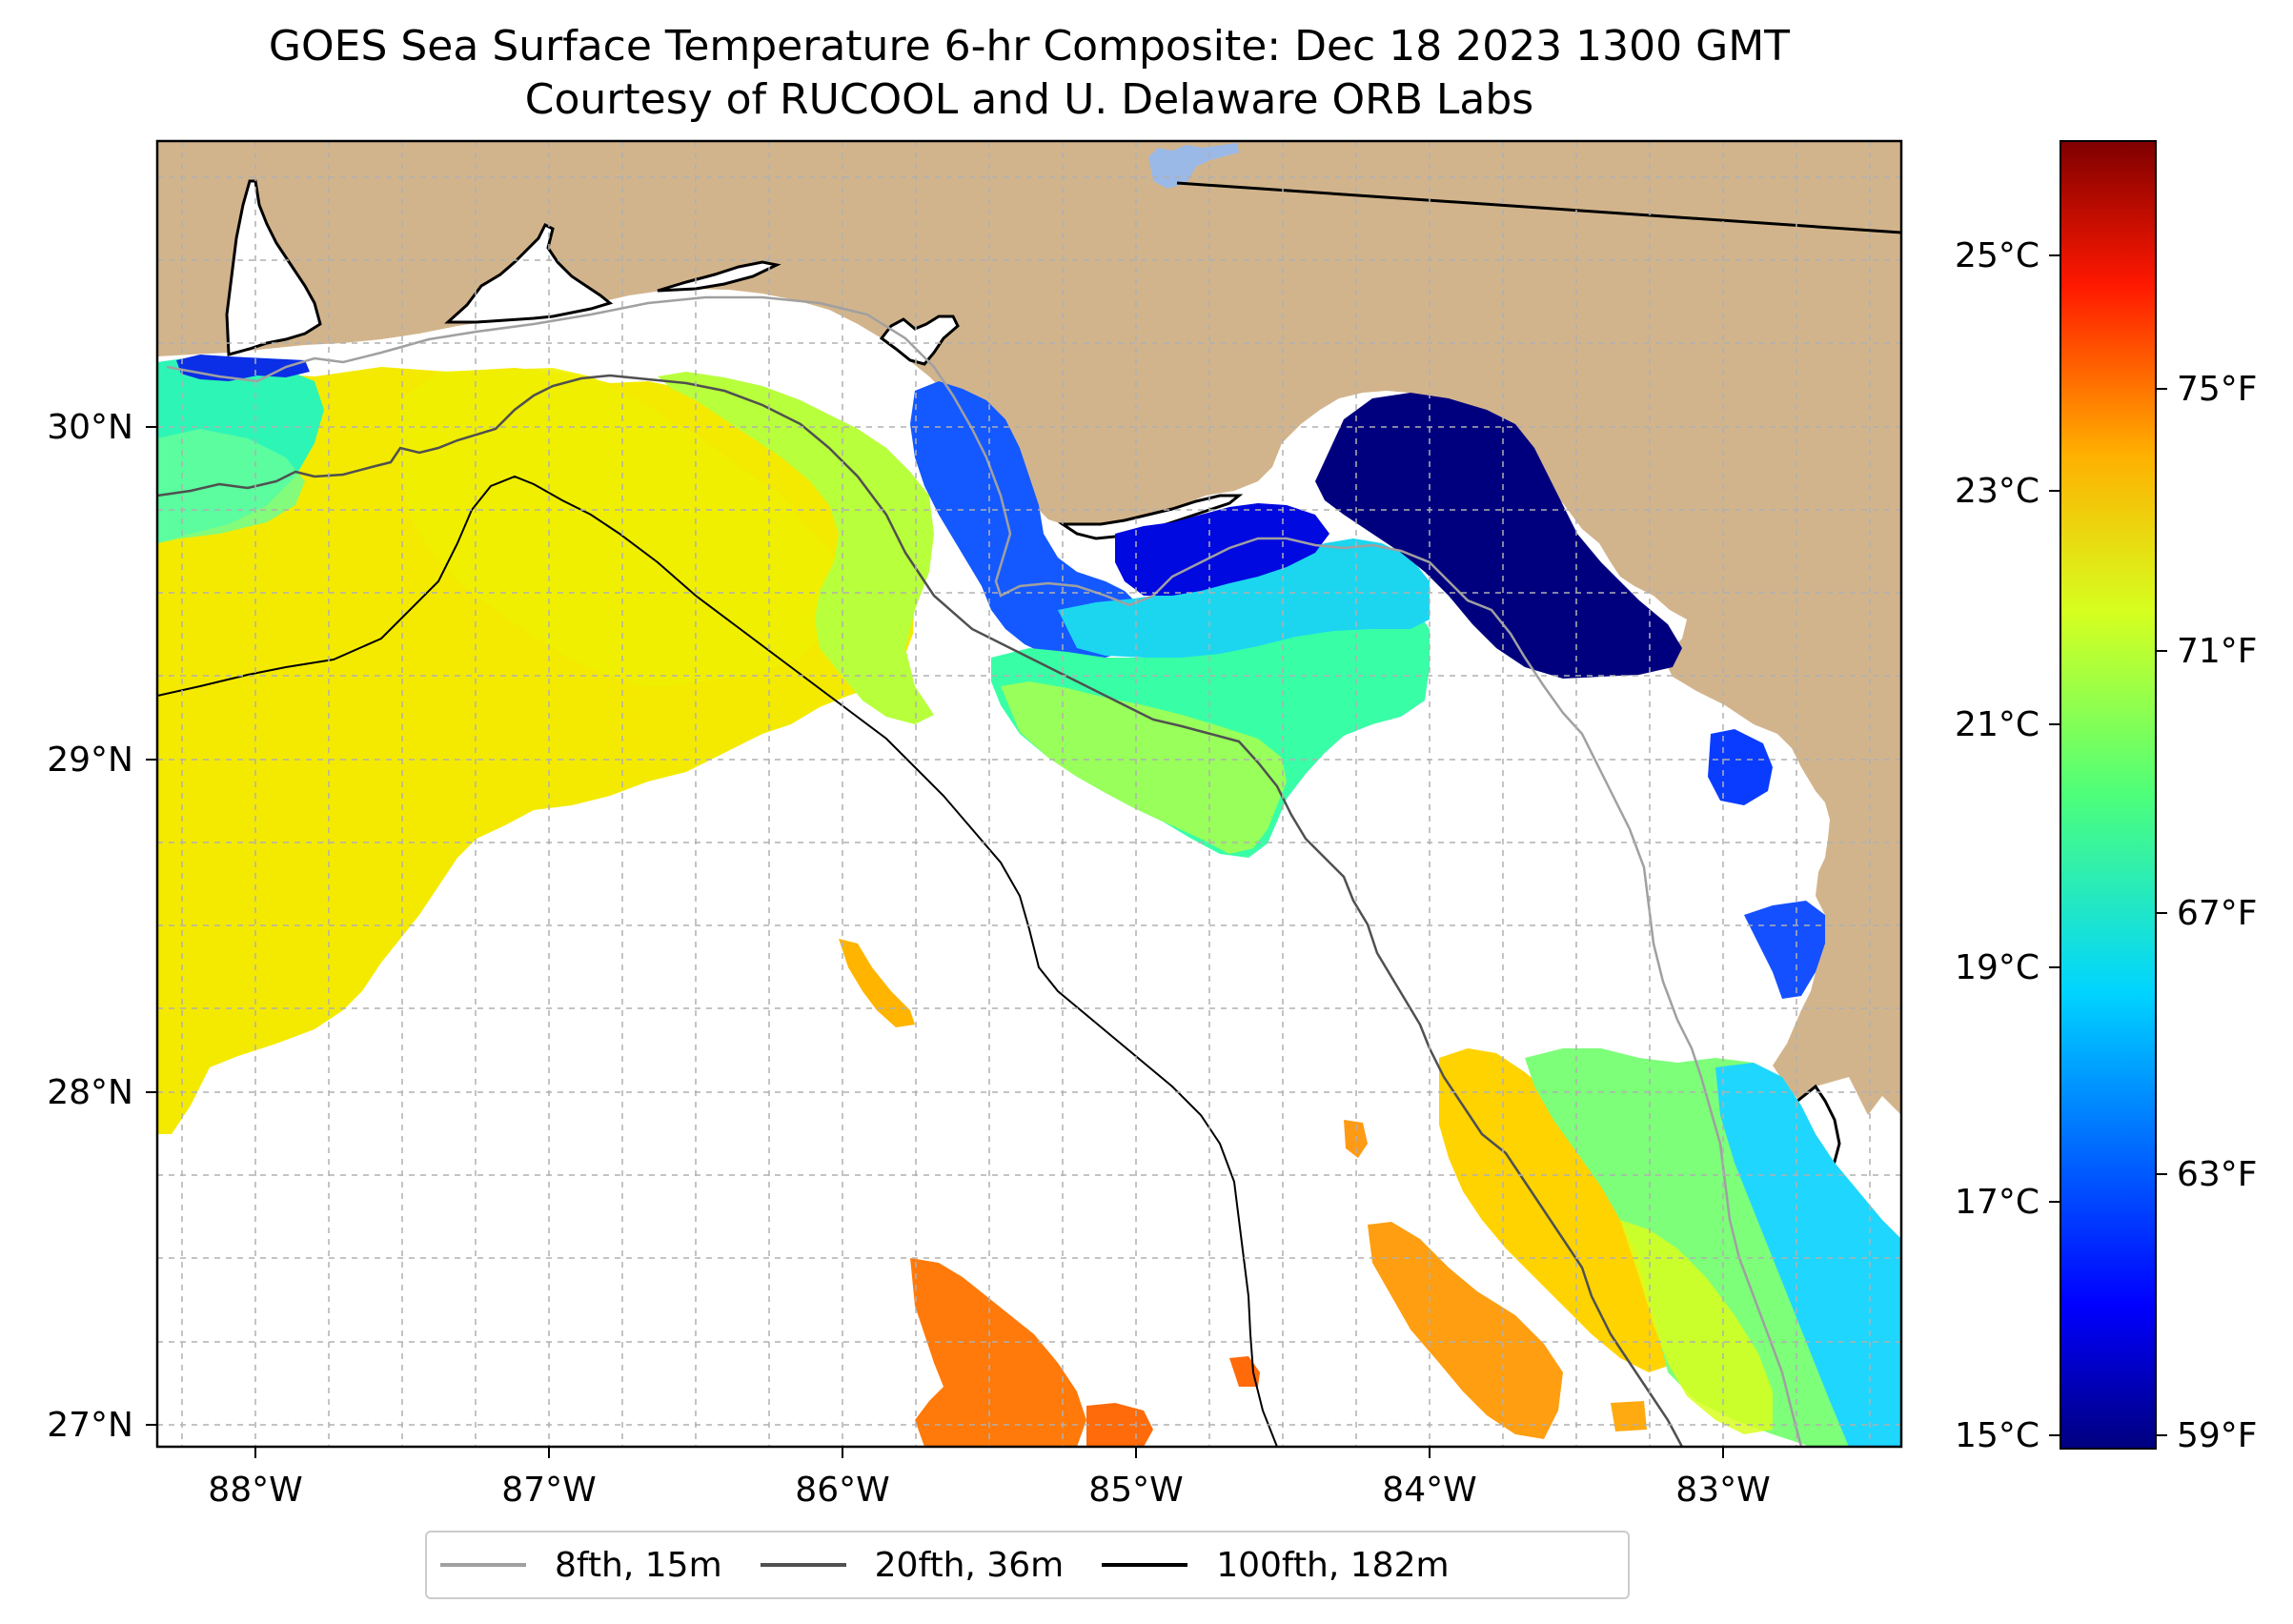 The height and width of the screenshot is (1624, 2293). I want to click on lake, so click(1194, 166).